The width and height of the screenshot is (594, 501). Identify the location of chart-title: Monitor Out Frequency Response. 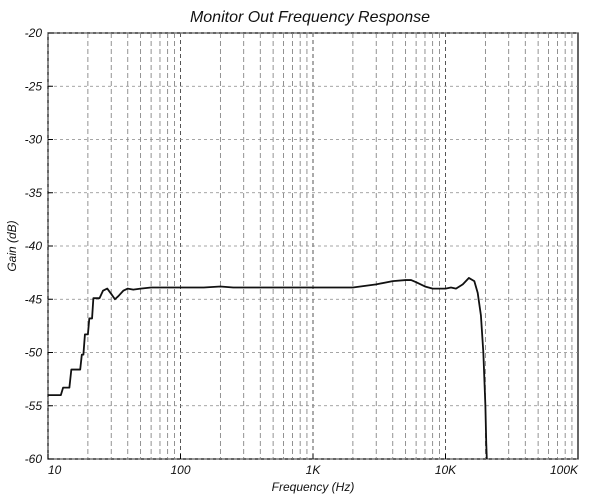
(310, 17).